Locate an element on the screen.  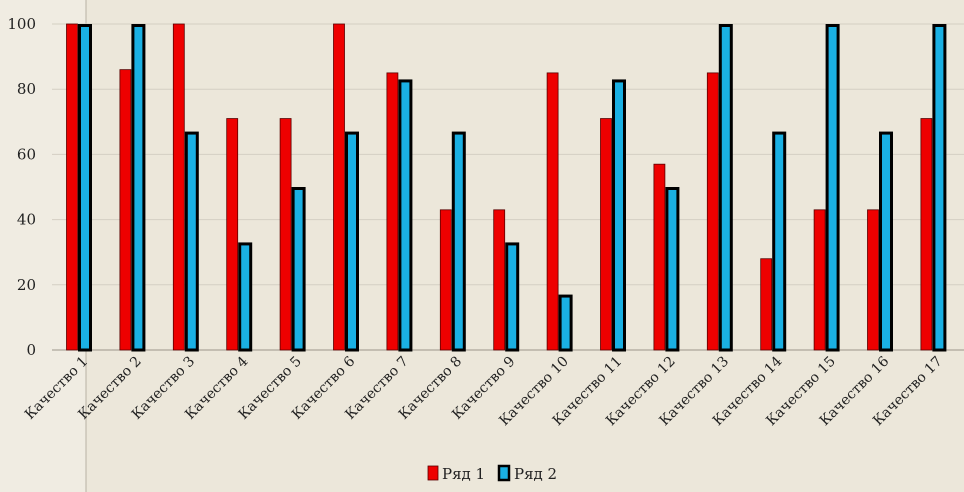
y-tick-label: 40 is located at coordinates (26, 220).